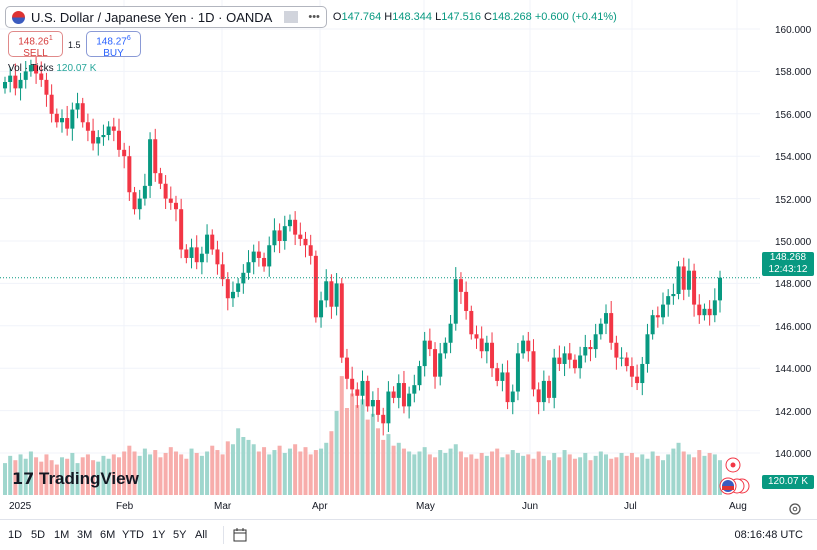 The height and width of the screenshot is (550, 817). What do you see at coordinates (38, 535) in the screenshot?
I see `range-button-5d: 5D` at bounding box center [38, 535].